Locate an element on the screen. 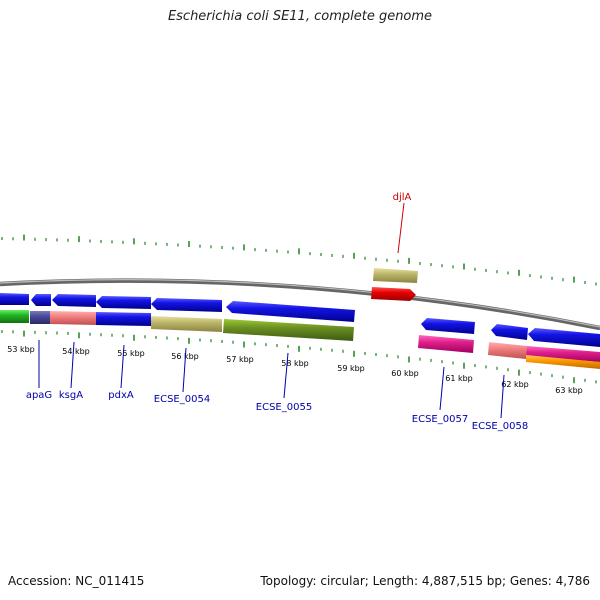 This screenshot has height=600, width=600. gene-arrow-right-upper is located at coordinates (564, 337).